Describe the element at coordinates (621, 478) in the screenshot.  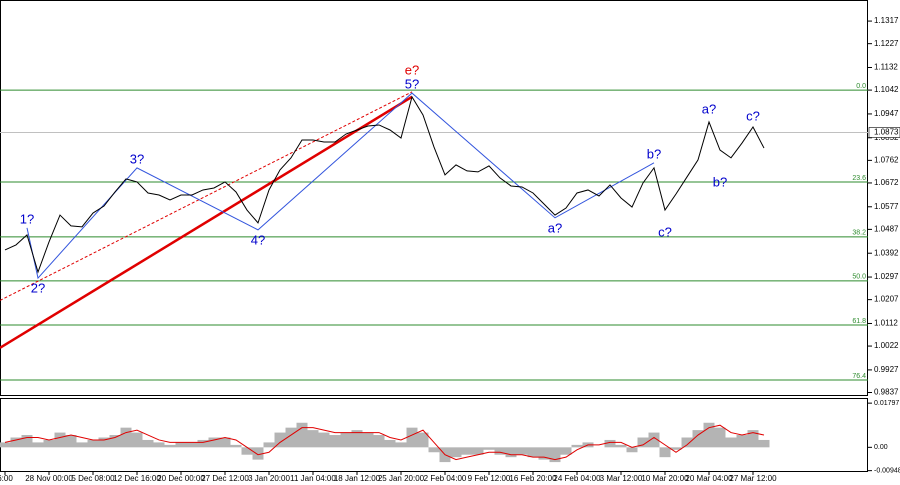
I see `x-tick-label: 3 Mar 12:00` at that location.